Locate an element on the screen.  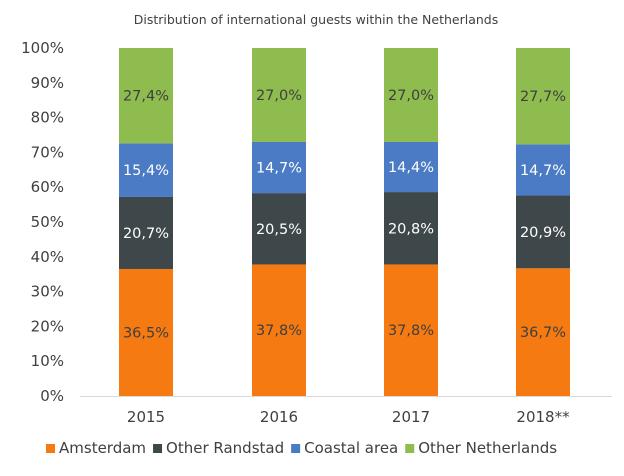
data-label: 27,7% is located at coordinates (543, 97).